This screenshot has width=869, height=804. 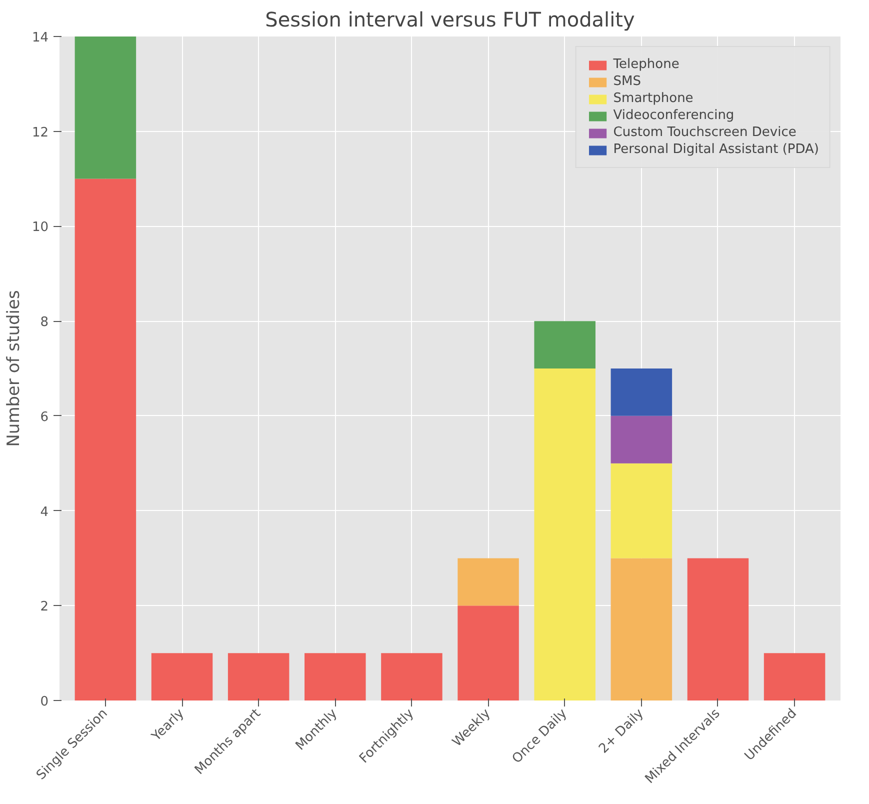 What do you see at coordinates (44, 512) in the screenshot?
I see `y-tick-label: 4` at bounding box center [44, 512].